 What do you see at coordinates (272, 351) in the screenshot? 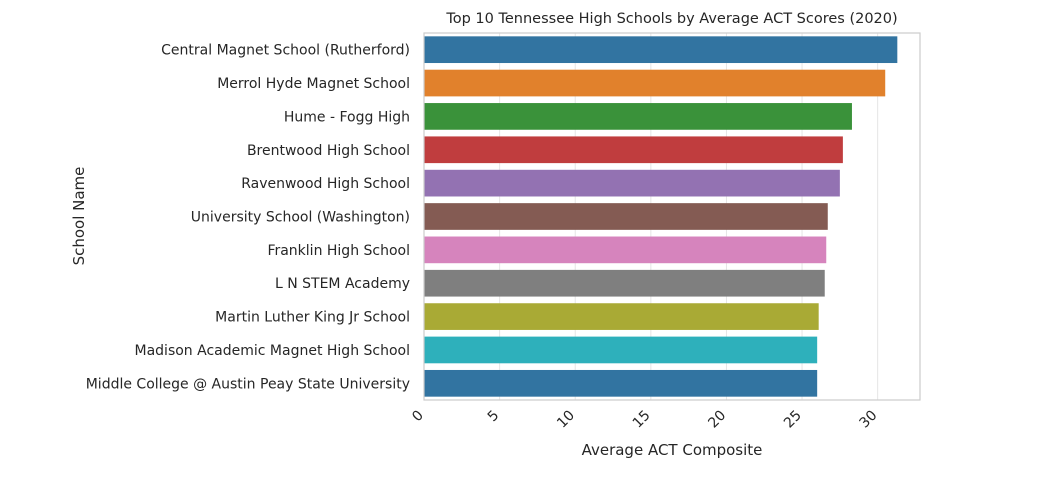
I see `category-label: Madison Academic Magnet High School` at bounding box center [272, 351].